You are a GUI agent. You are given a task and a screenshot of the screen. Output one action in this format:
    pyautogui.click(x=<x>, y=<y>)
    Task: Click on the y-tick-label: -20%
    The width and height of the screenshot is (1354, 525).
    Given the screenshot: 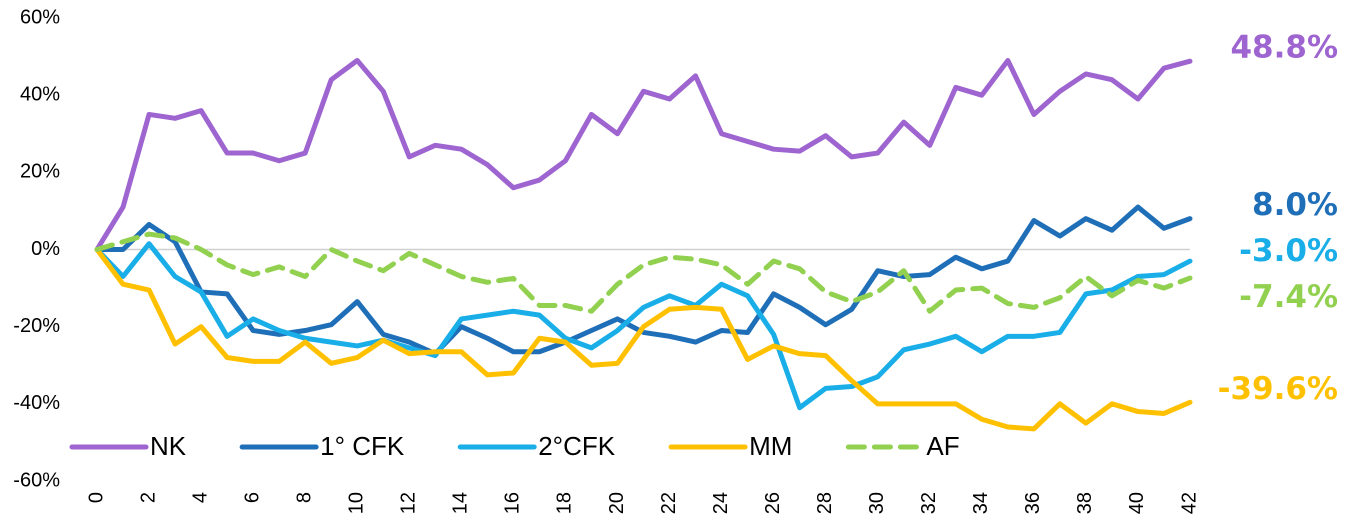 What is the action you would take?
    pyautogui.click(x=36, y=326)
    